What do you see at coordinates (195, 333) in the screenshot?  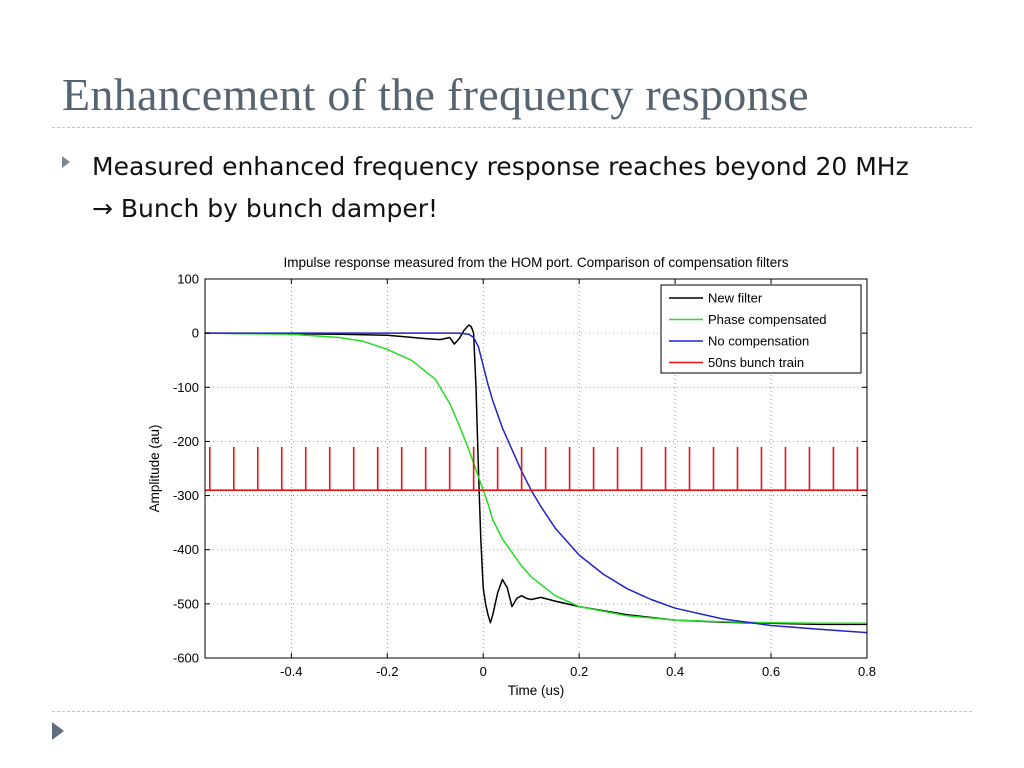 I see `y-tick-label: 0` at bounding box center [195, 333].